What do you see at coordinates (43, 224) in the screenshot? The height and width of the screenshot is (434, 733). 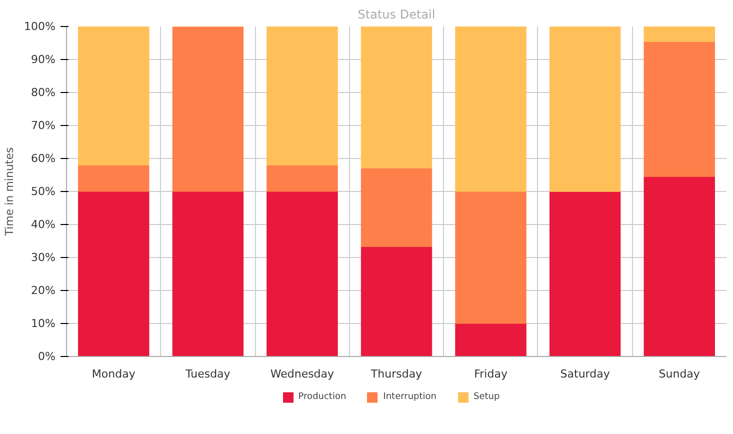 I see `y-tick-label: 40%` at bounding box center [43, 224].